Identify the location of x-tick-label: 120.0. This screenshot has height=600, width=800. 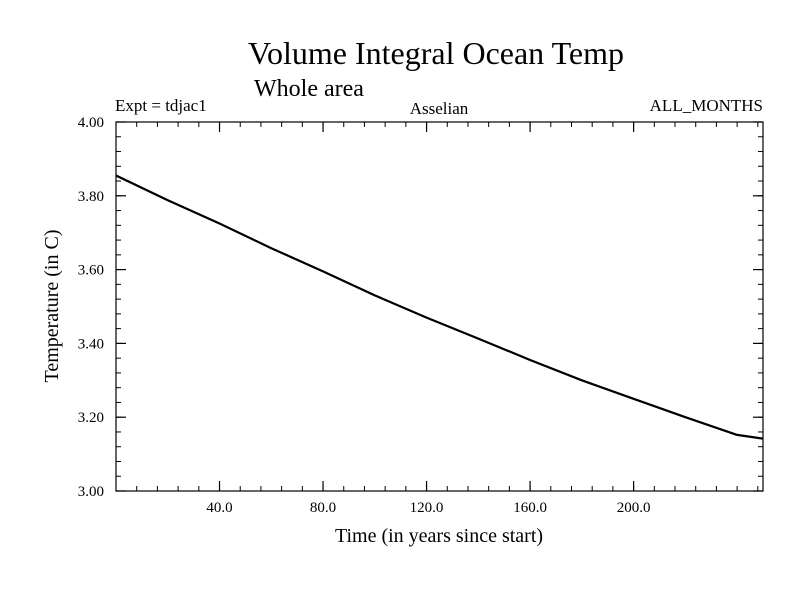
(427, 508).